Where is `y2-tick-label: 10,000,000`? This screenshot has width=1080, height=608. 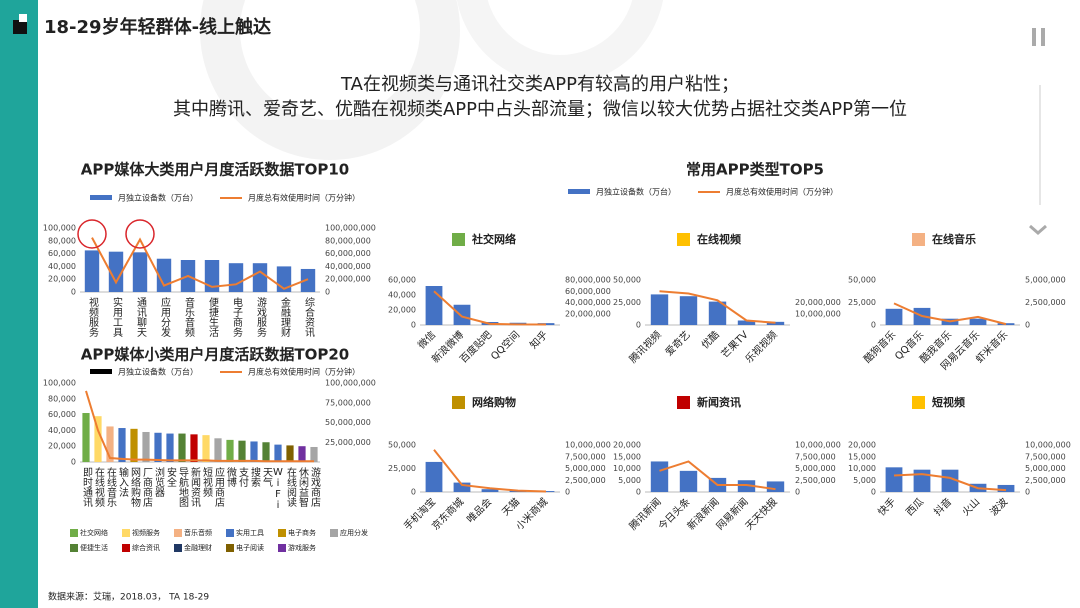
y2-tick-label: 10,000,000 is located at coordinates (818, 445).